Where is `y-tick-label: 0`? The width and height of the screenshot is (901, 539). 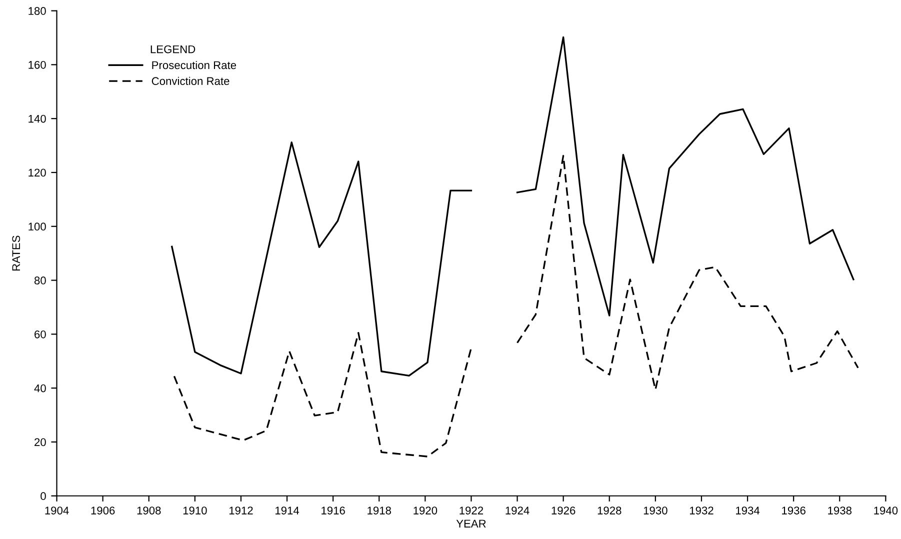 y-tick-label: 0 is located at coordinates (43, 496).